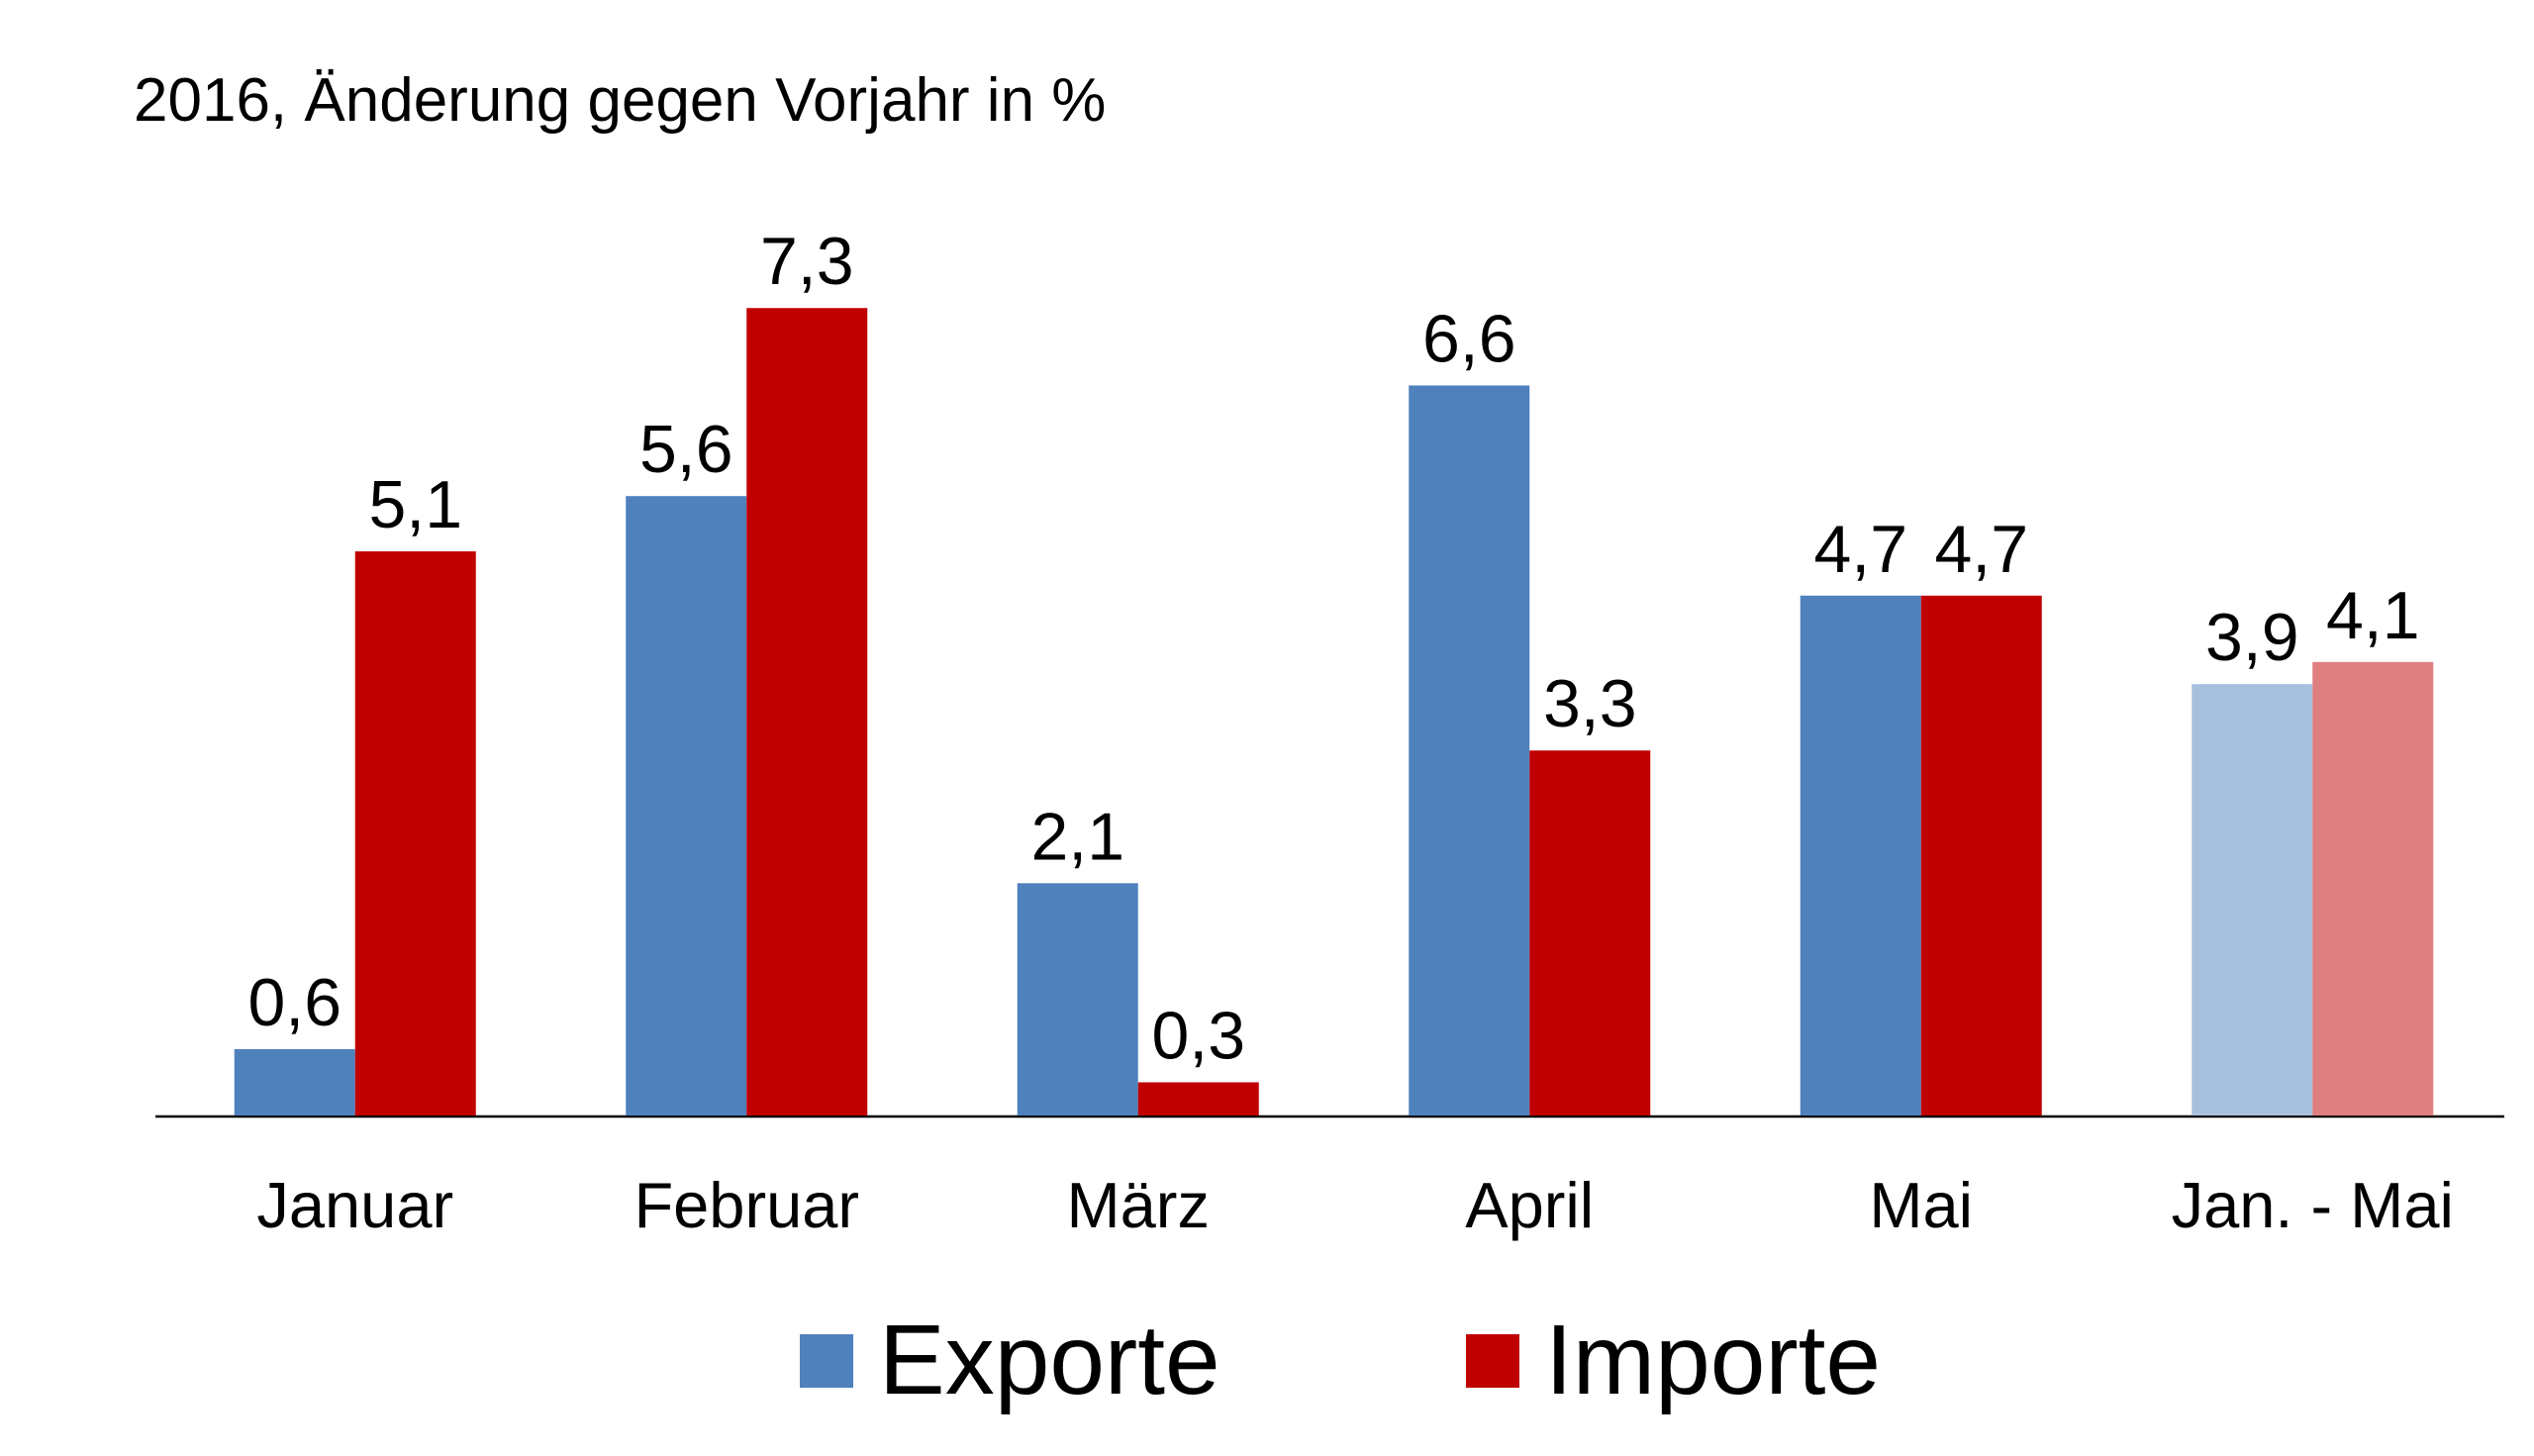  What do you see at coordinates (807, 262) in the screenshot?
I see `data-label: 7,3` at bounding box center [807, 262].